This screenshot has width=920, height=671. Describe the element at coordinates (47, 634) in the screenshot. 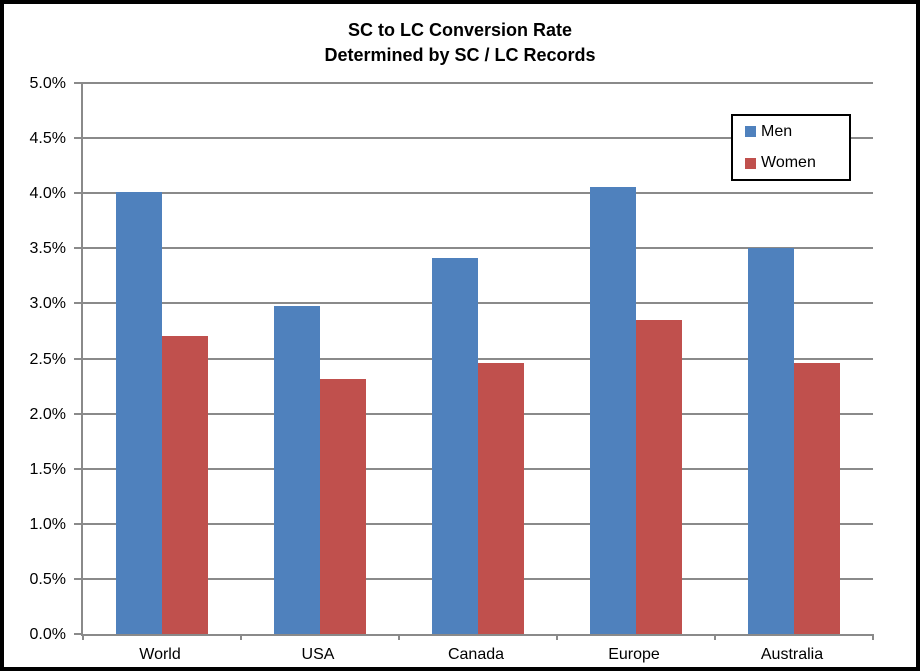

I see `y-axis-tick-label: 0.0%` at that location.